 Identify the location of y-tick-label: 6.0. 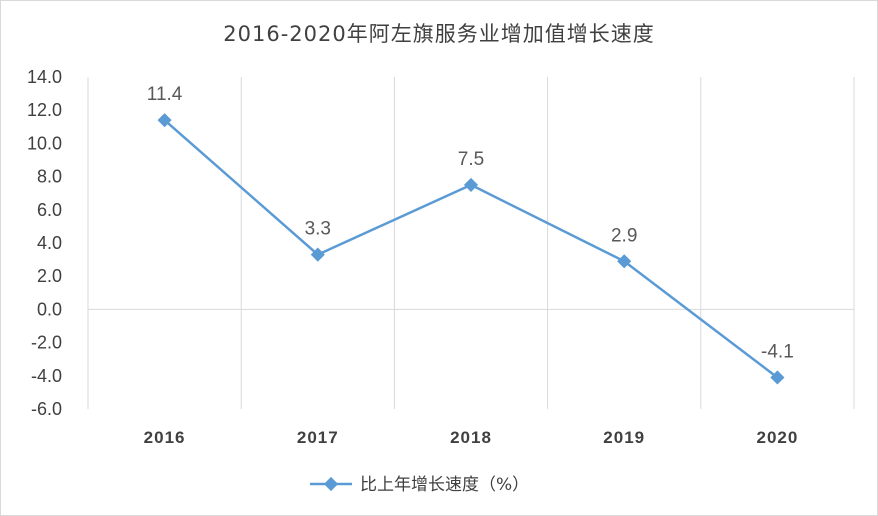
(49, 210).